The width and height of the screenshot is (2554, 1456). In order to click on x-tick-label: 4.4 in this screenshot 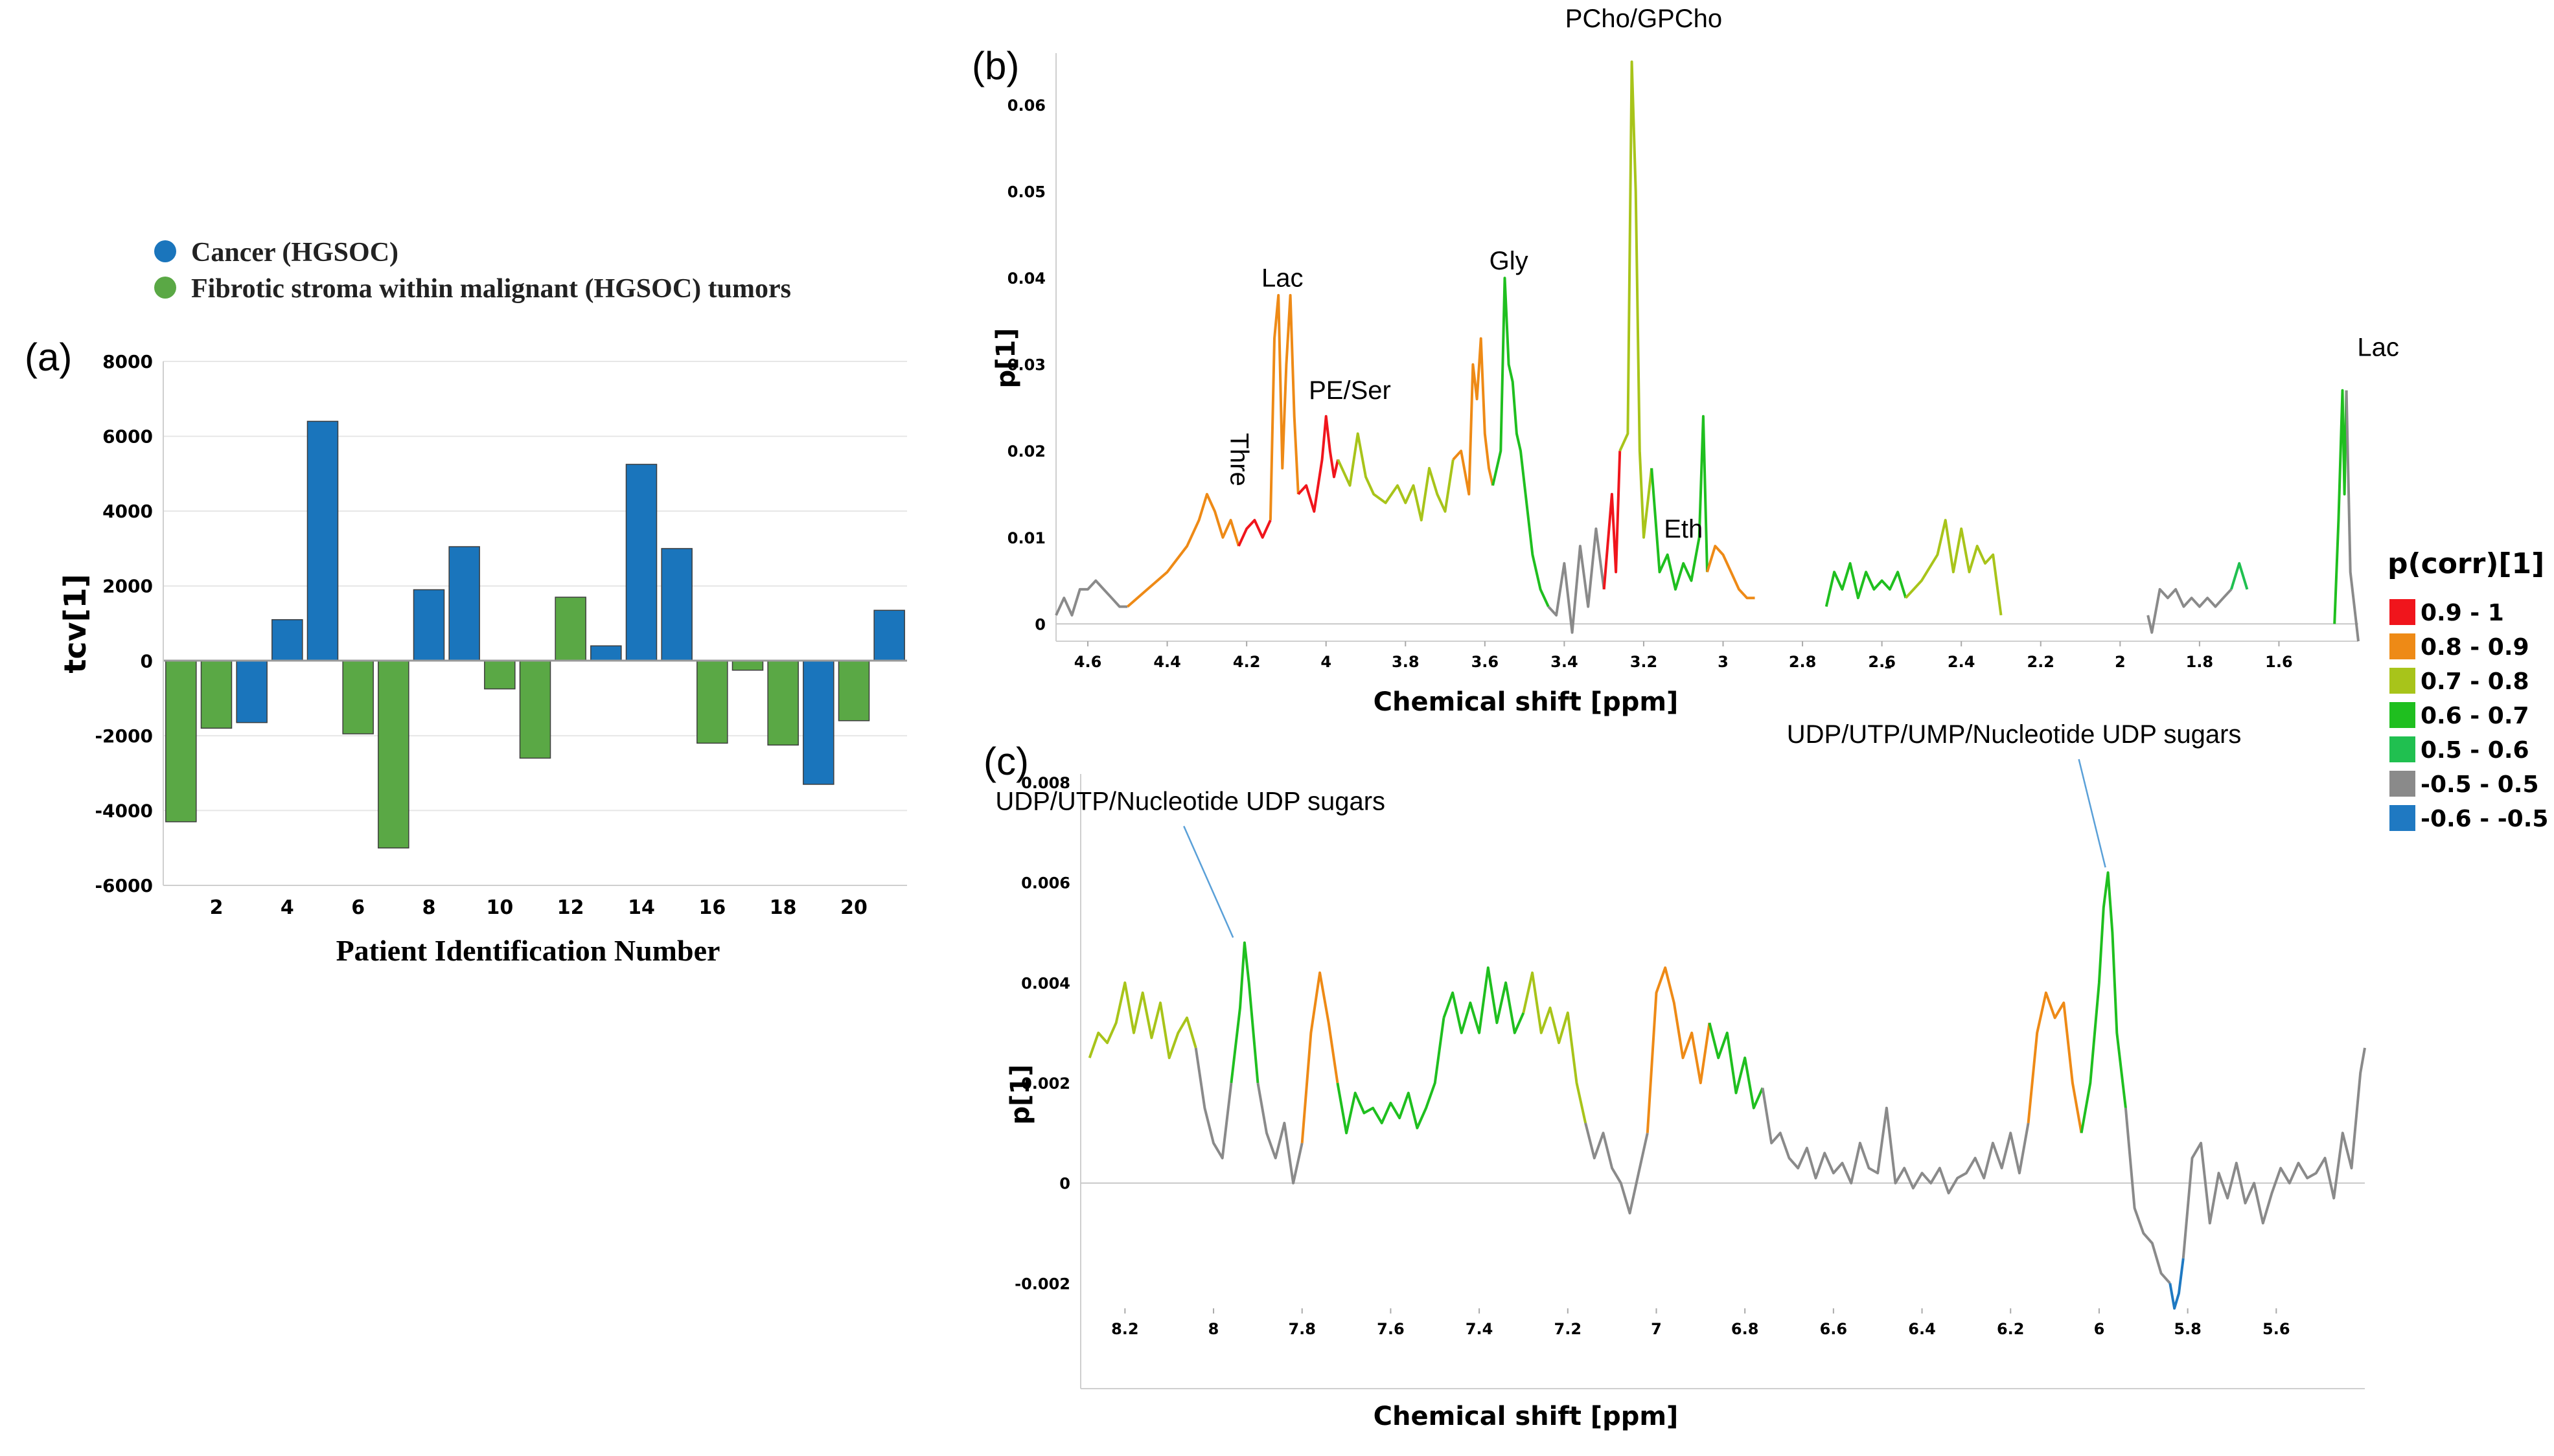, I will do `click(1167, 662)`.